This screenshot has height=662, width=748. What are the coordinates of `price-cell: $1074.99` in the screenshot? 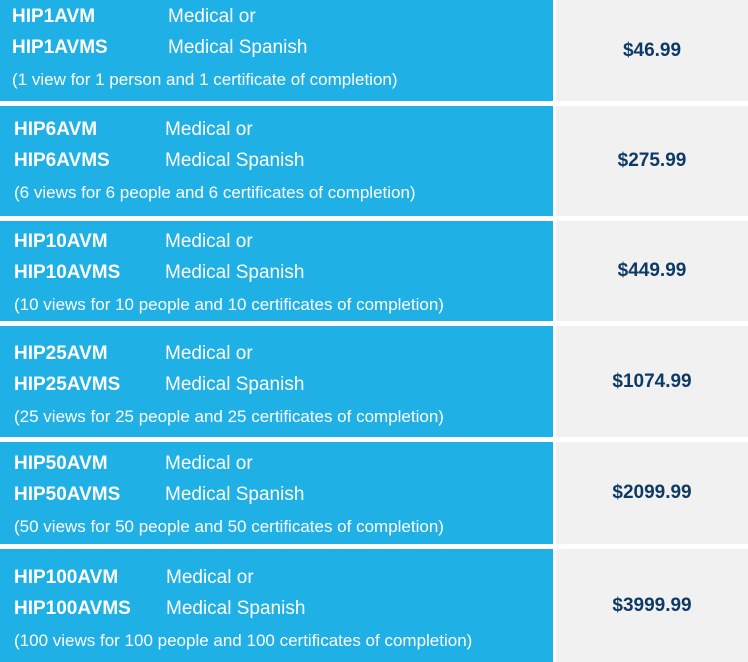 It's located at (652, 381).